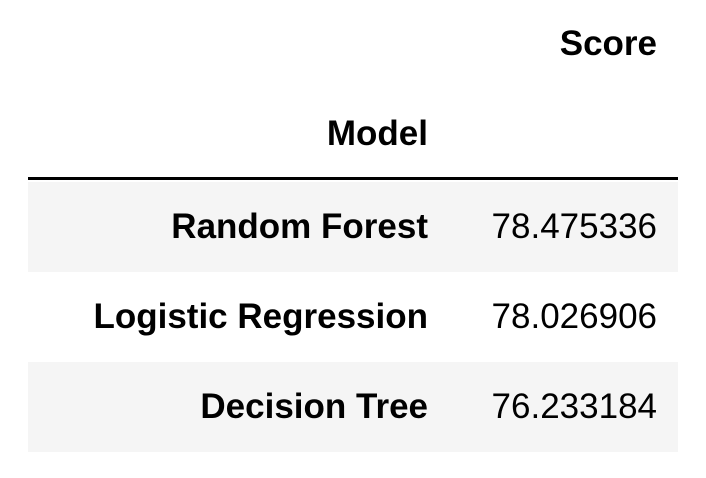  I want to click on row-label-model: Decision Tree, so click(314, 406).